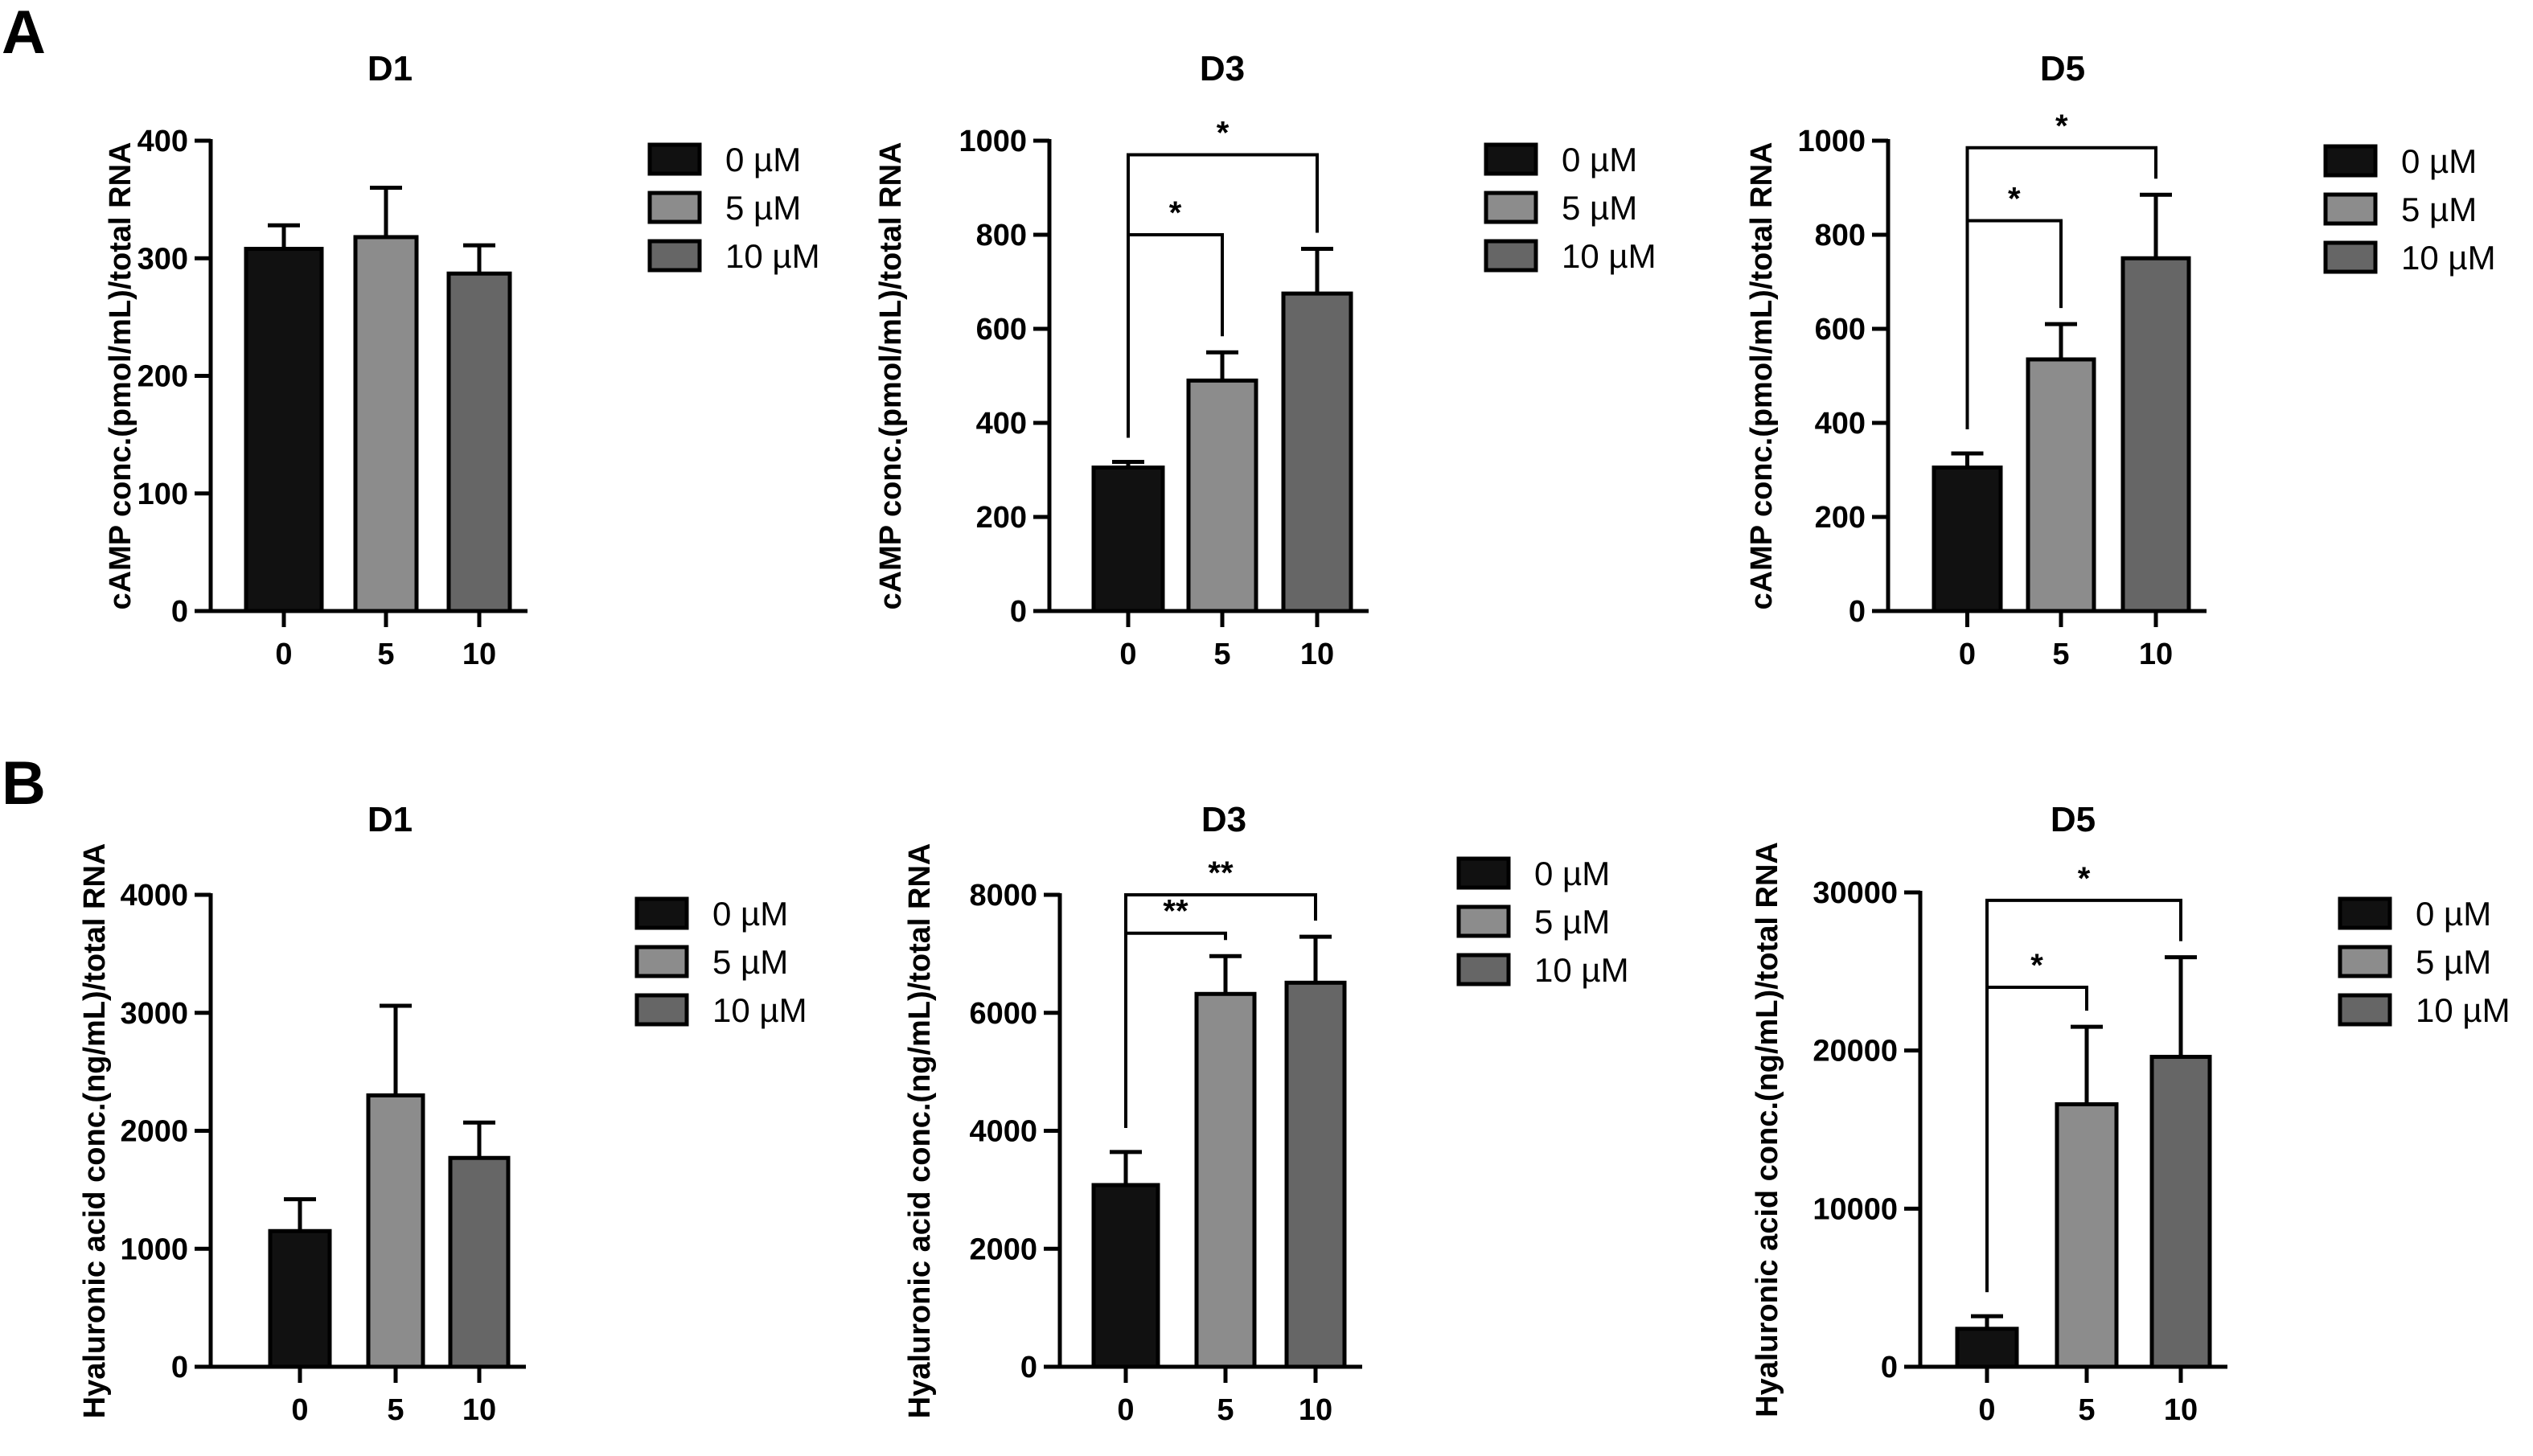 This screenshot has height=1456, width=2533. Describe the element at coordinates (2062, 68) in the screenshot. I see `chart-title: D5` at that location.